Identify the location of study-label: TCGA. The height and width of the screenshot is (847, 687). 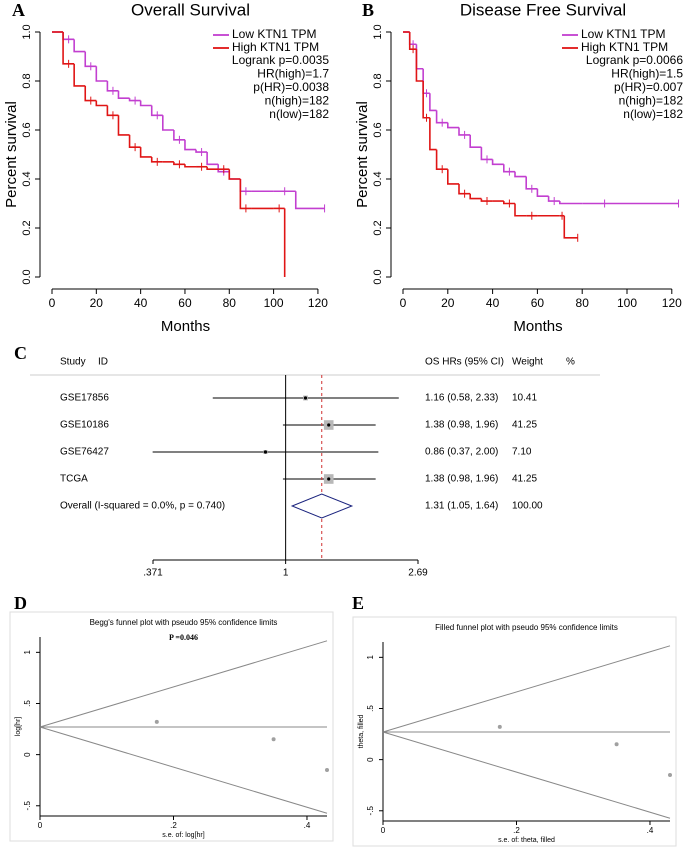
(74, 479).